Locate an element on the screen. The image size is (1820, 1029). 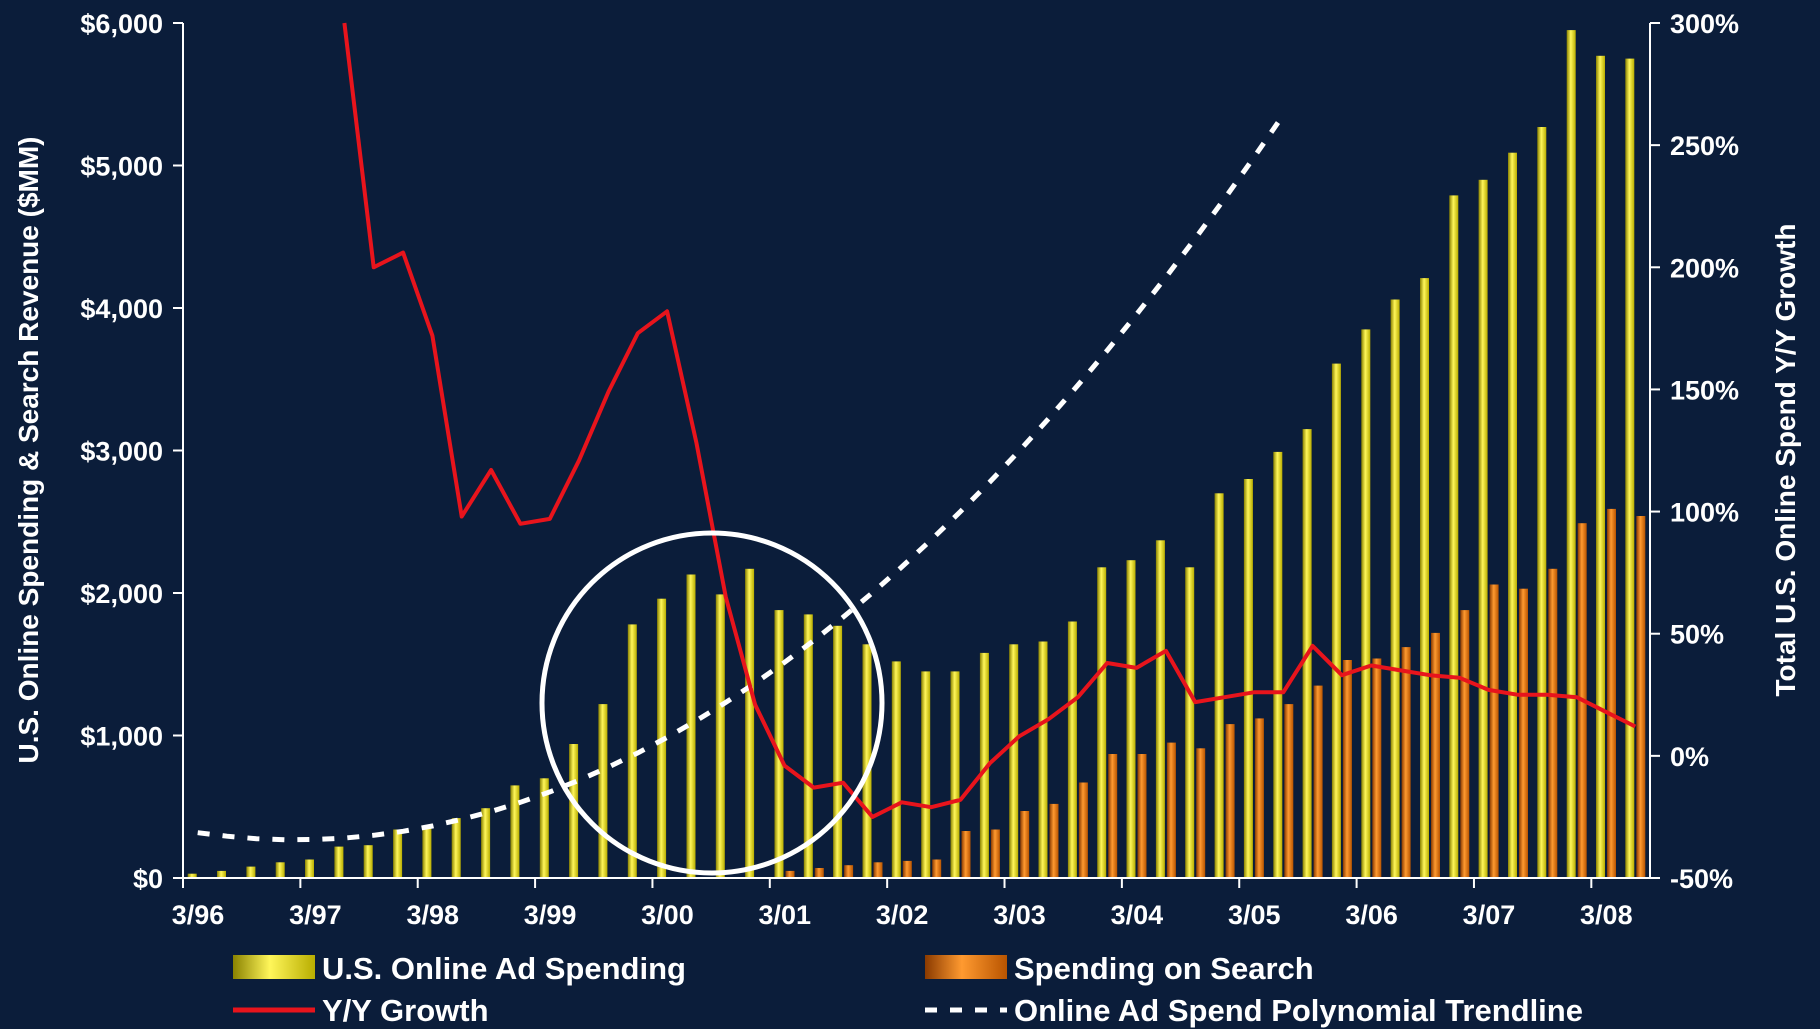
legend-swatch-search is located at coordinates (966, 967).